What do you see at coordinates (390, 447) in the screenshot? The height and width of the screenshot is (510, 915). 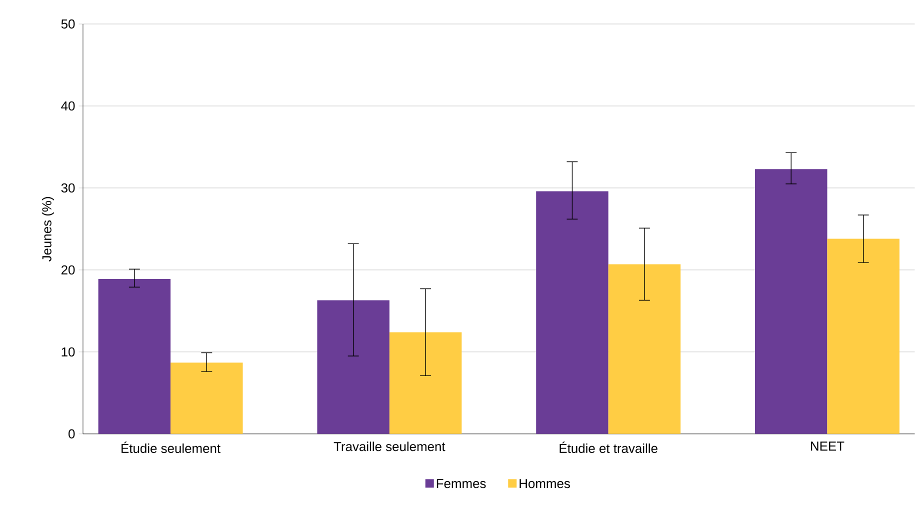 I see `x-tick-label: Travaille seulement` at bounding box center [390, 447].